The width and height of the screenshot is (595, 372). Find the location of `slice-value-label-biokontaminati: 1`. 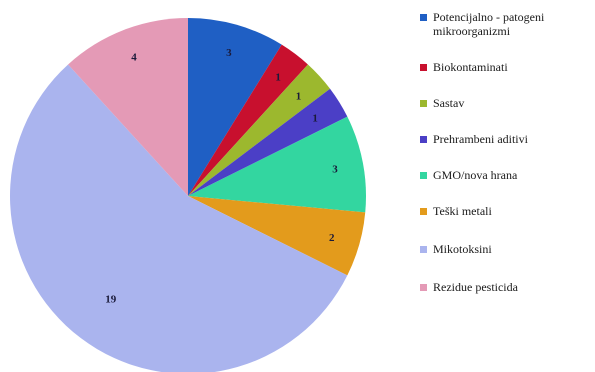

slice-value-label-biokontaminati: 1 is located at coordinates (278, 78).